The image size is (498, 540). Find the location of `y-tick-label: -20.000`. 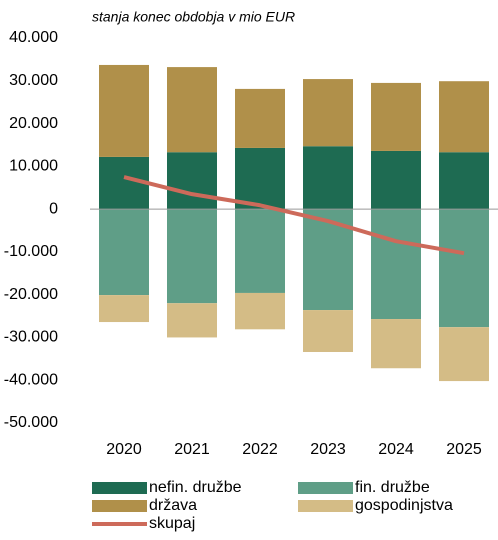

y-tick-label: -20.000 is located at coordinates (31, 294).